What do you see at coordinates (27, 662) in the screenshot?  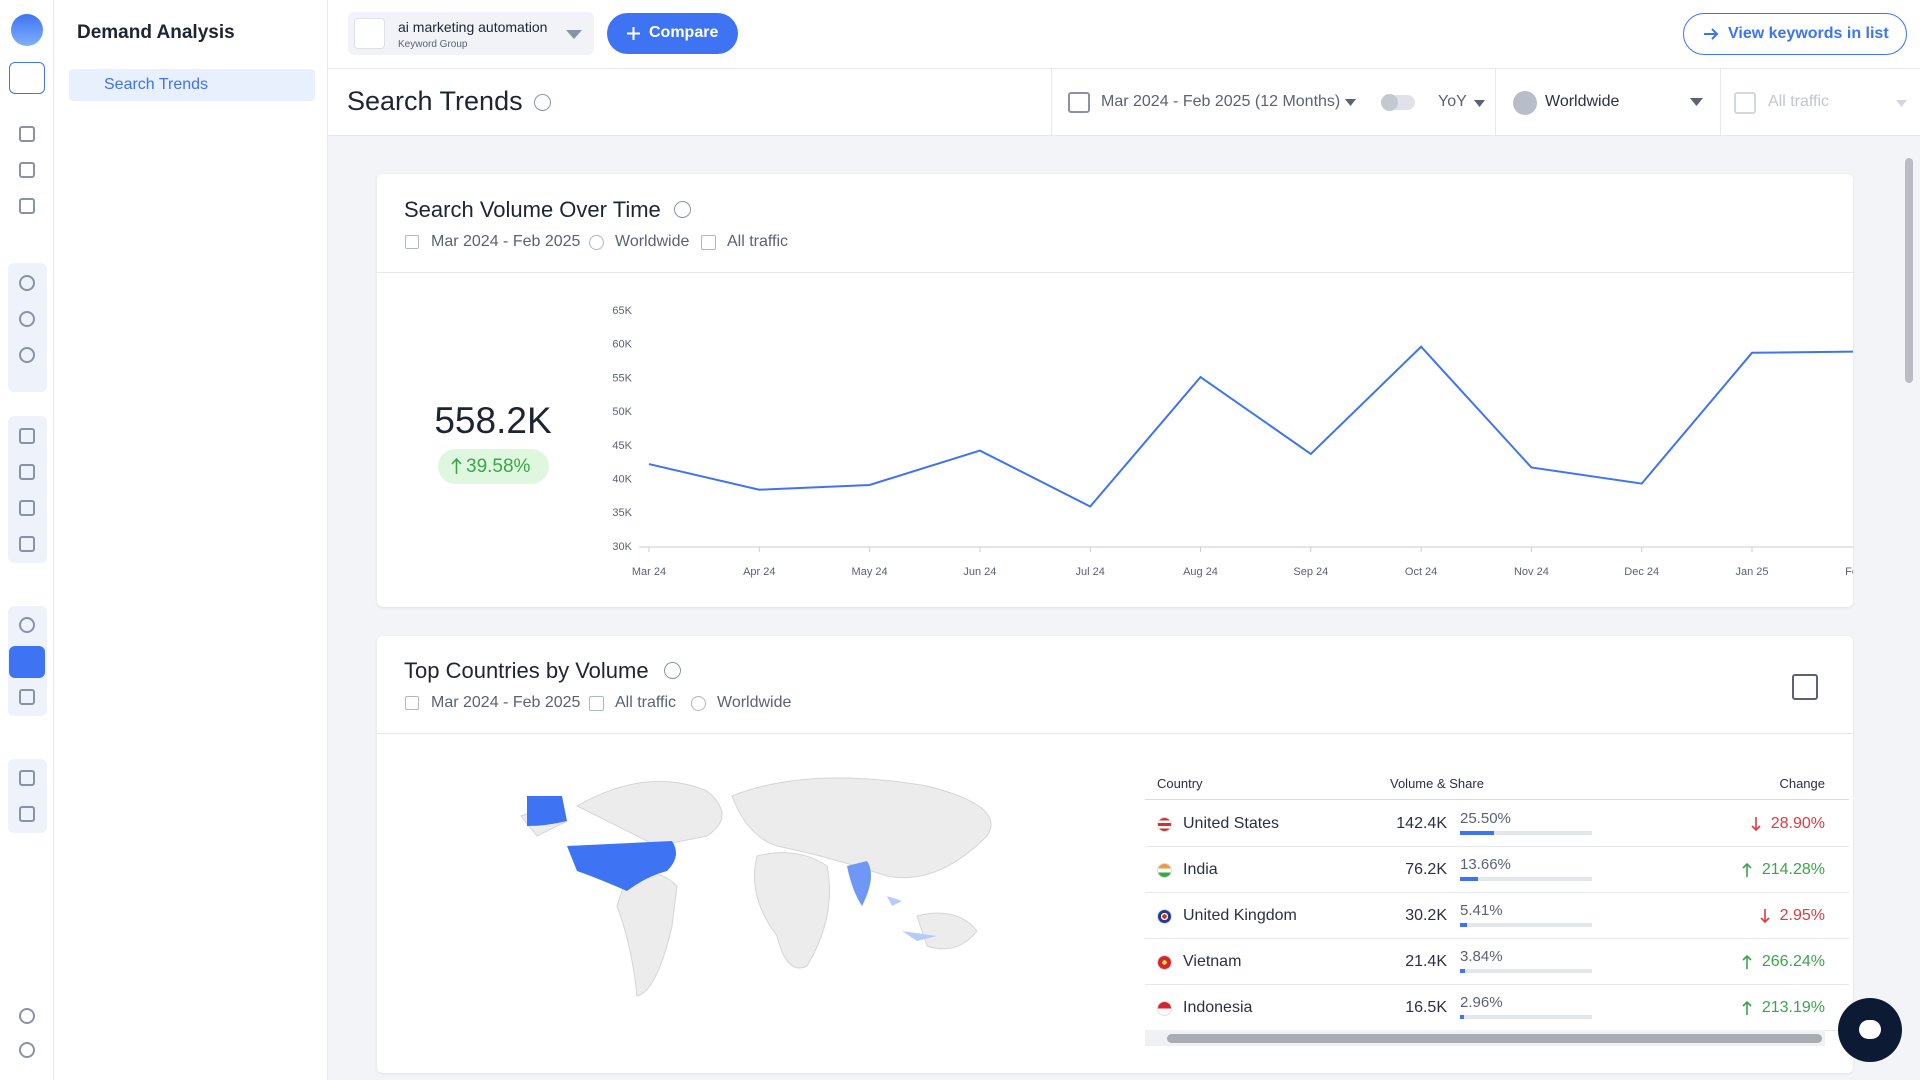 I see `active-icon` at bounding box center [27, 662].